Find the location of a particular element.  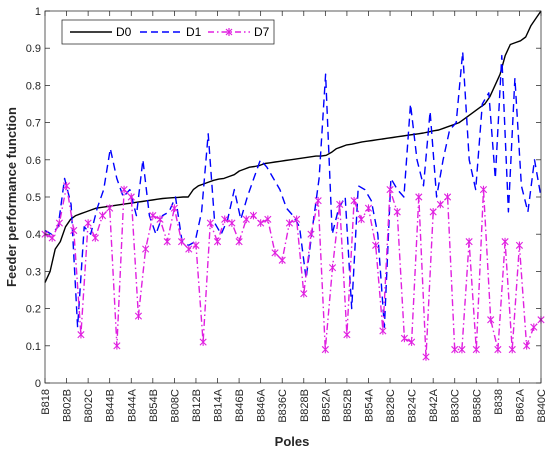

x-tick-label: B802B is located at coordinates (68, 405).